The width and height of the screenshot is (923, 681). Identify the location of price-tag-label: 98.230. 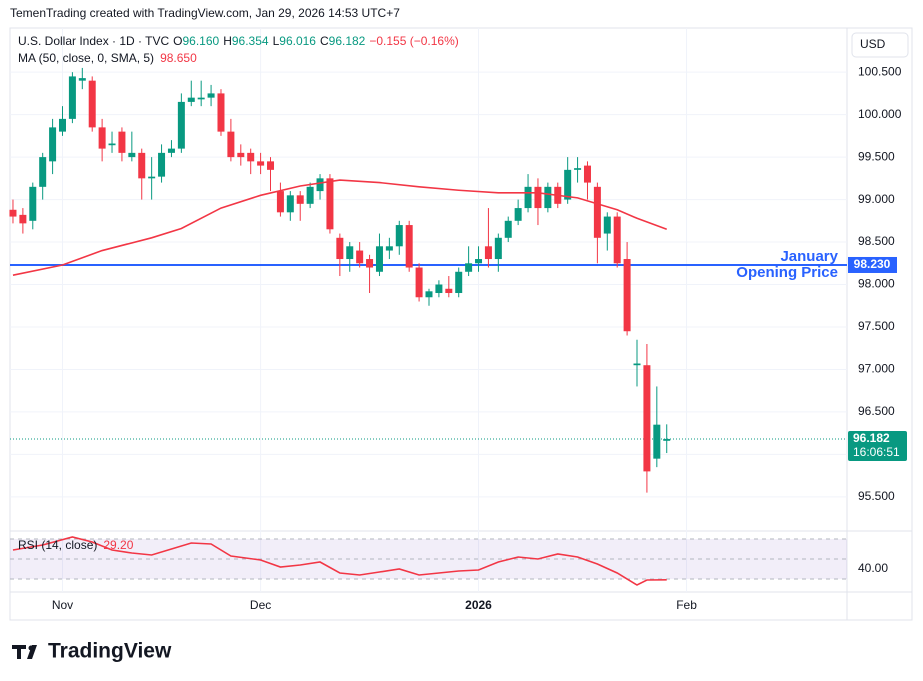
(872, 264).